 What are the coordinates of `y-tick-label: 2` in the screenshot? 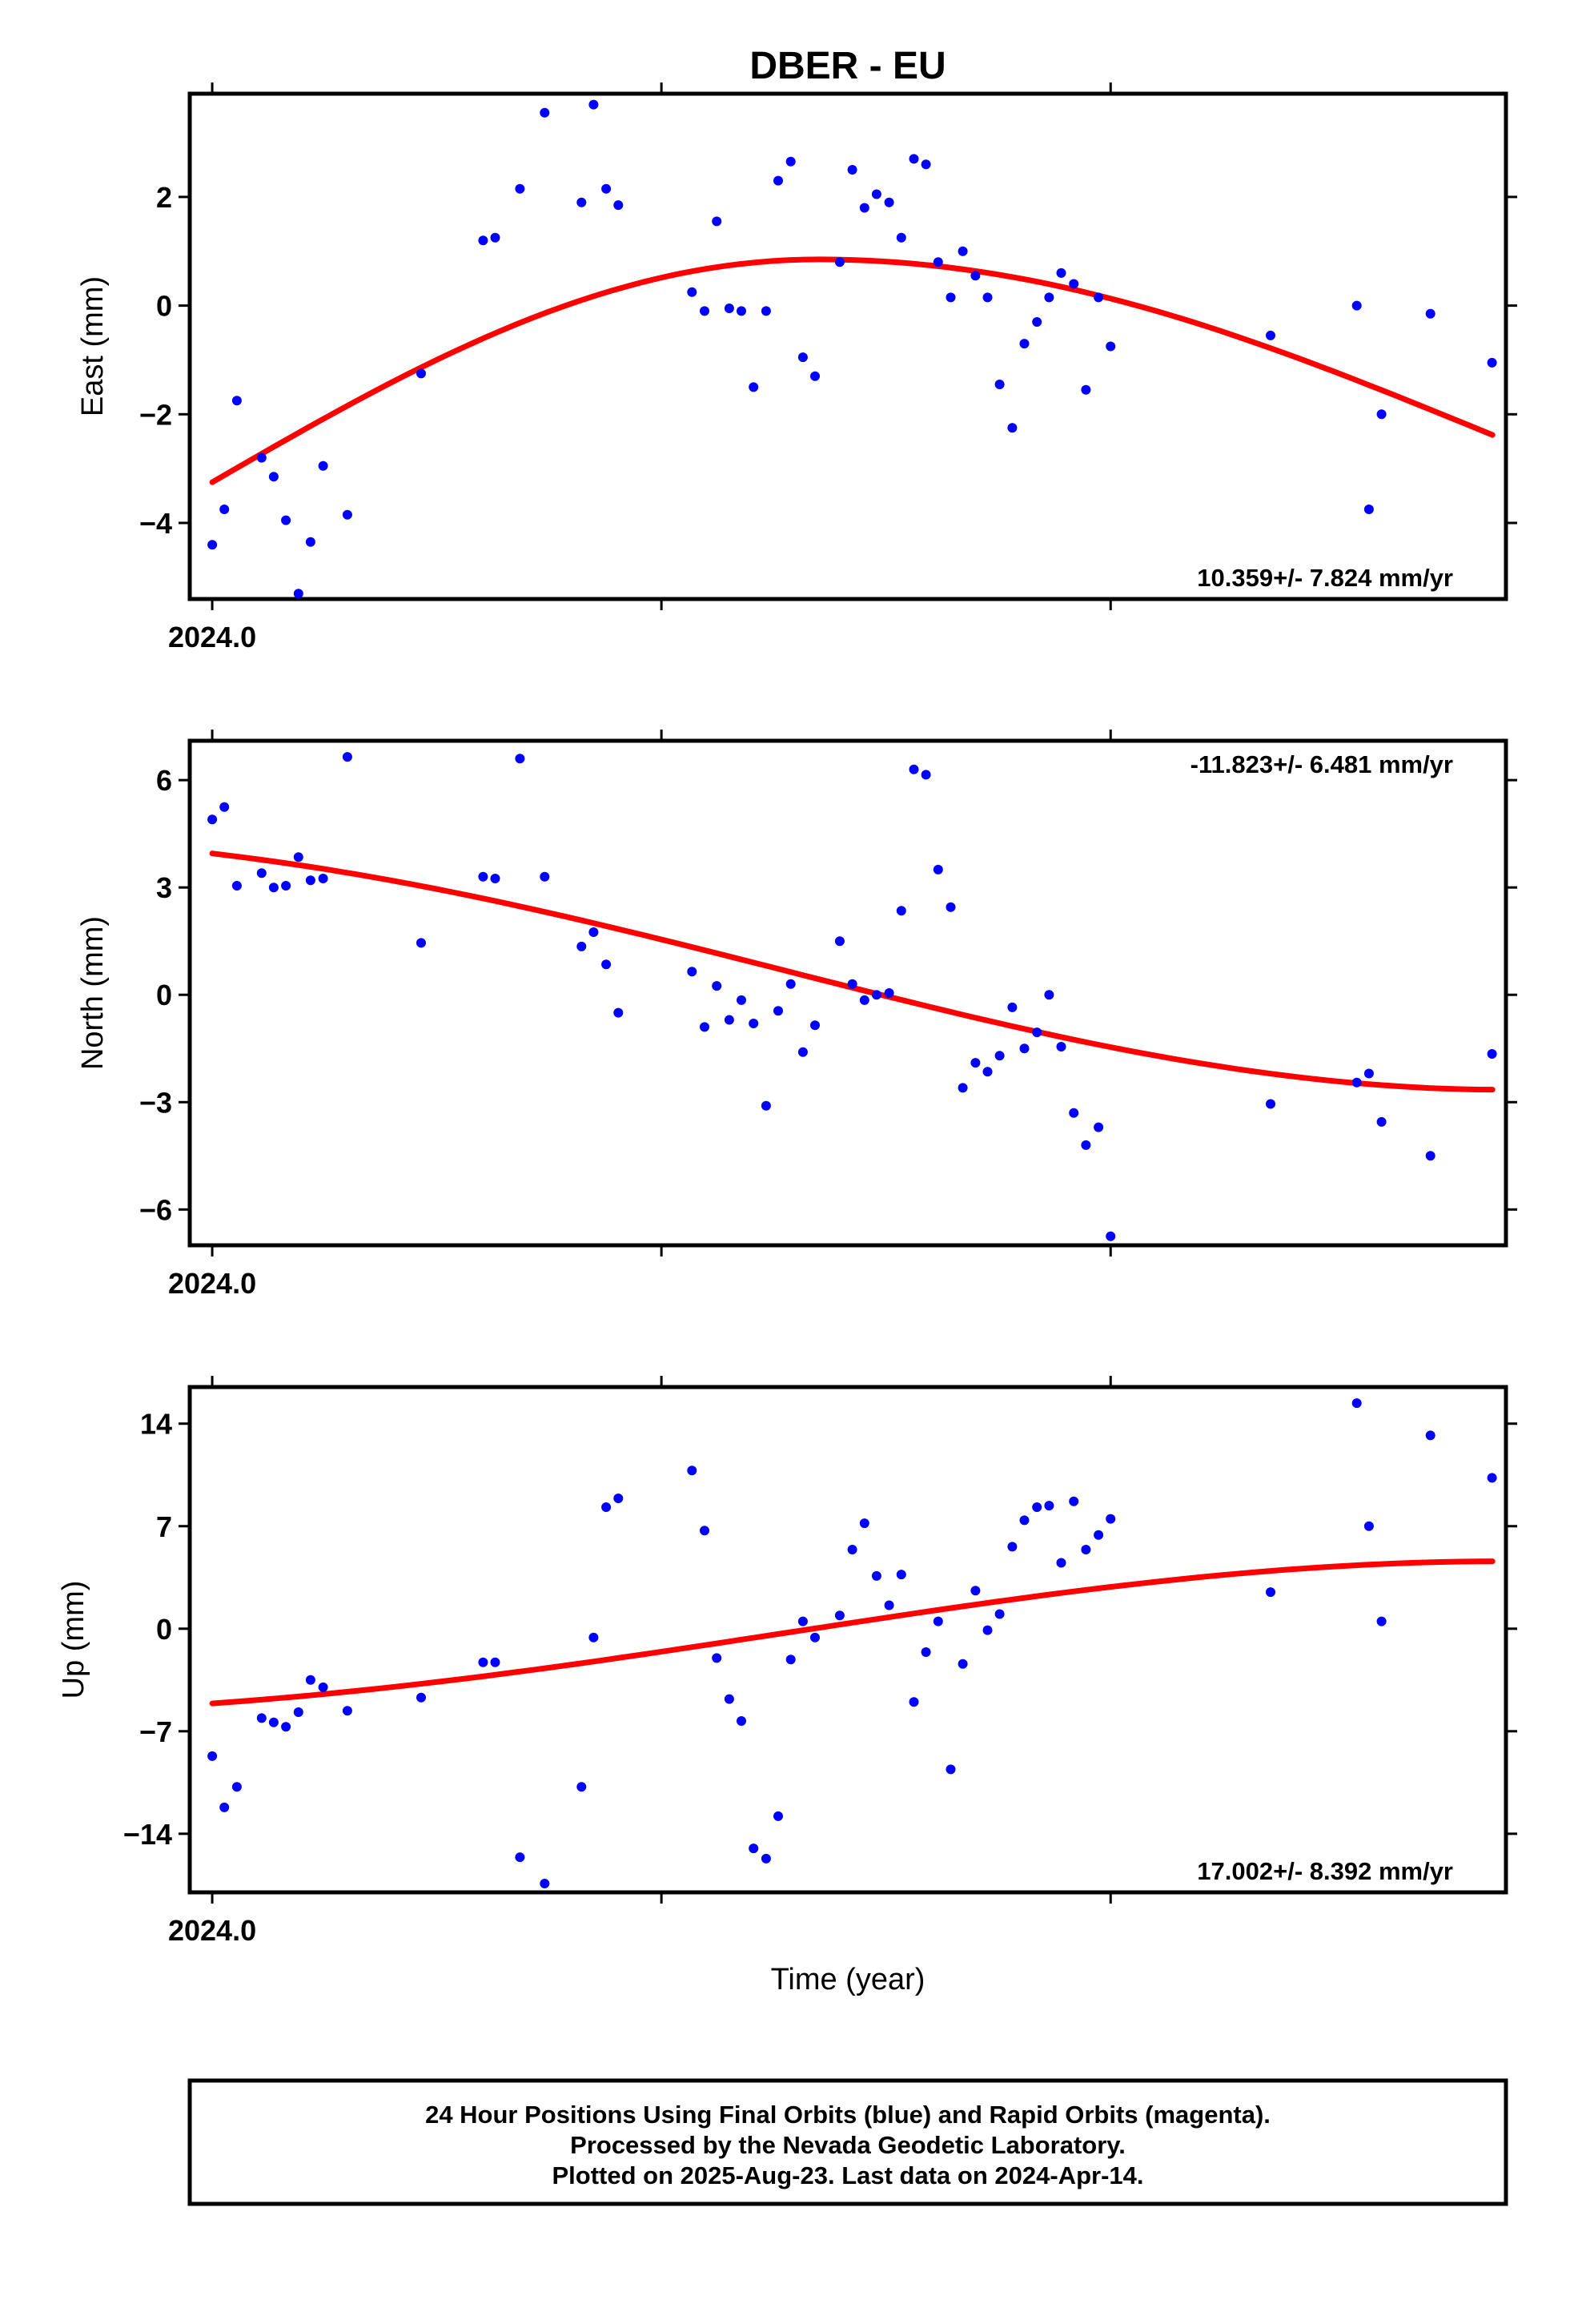 It's located at (164, 197).